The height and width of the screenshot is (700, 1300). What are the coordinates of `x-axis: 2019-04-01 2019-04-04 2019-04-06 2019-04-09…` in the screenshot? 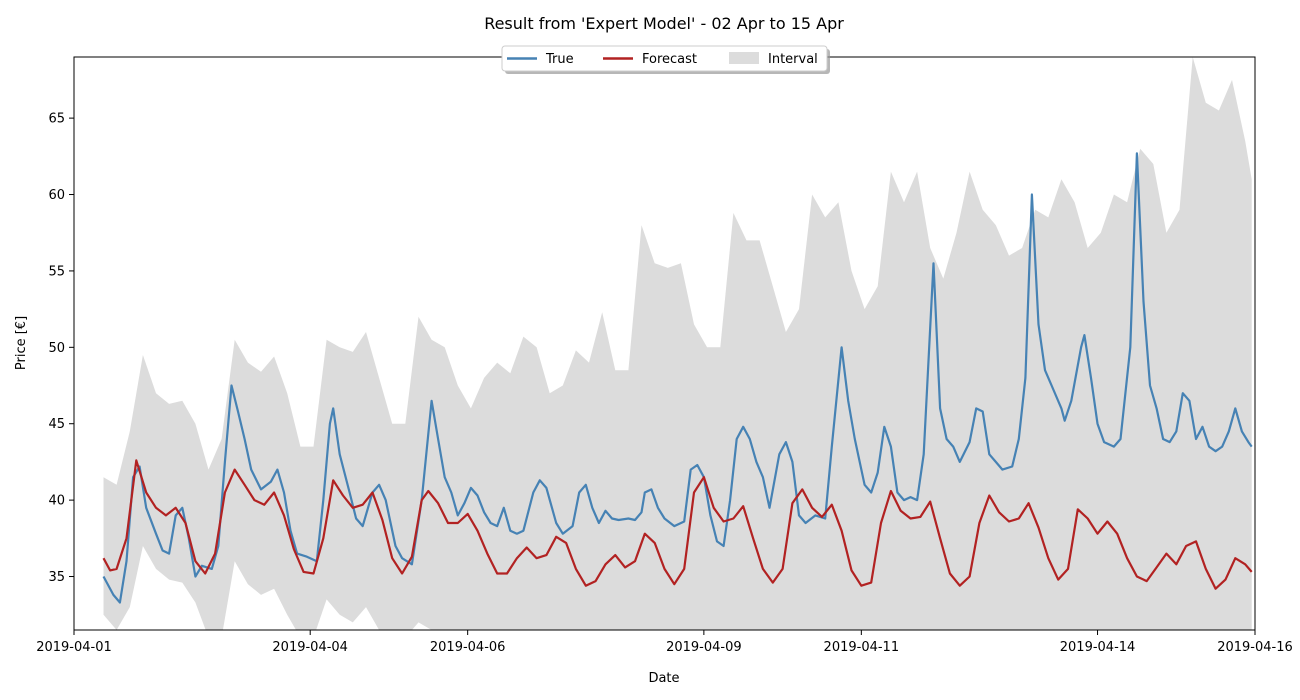 It's located at (664, 642).